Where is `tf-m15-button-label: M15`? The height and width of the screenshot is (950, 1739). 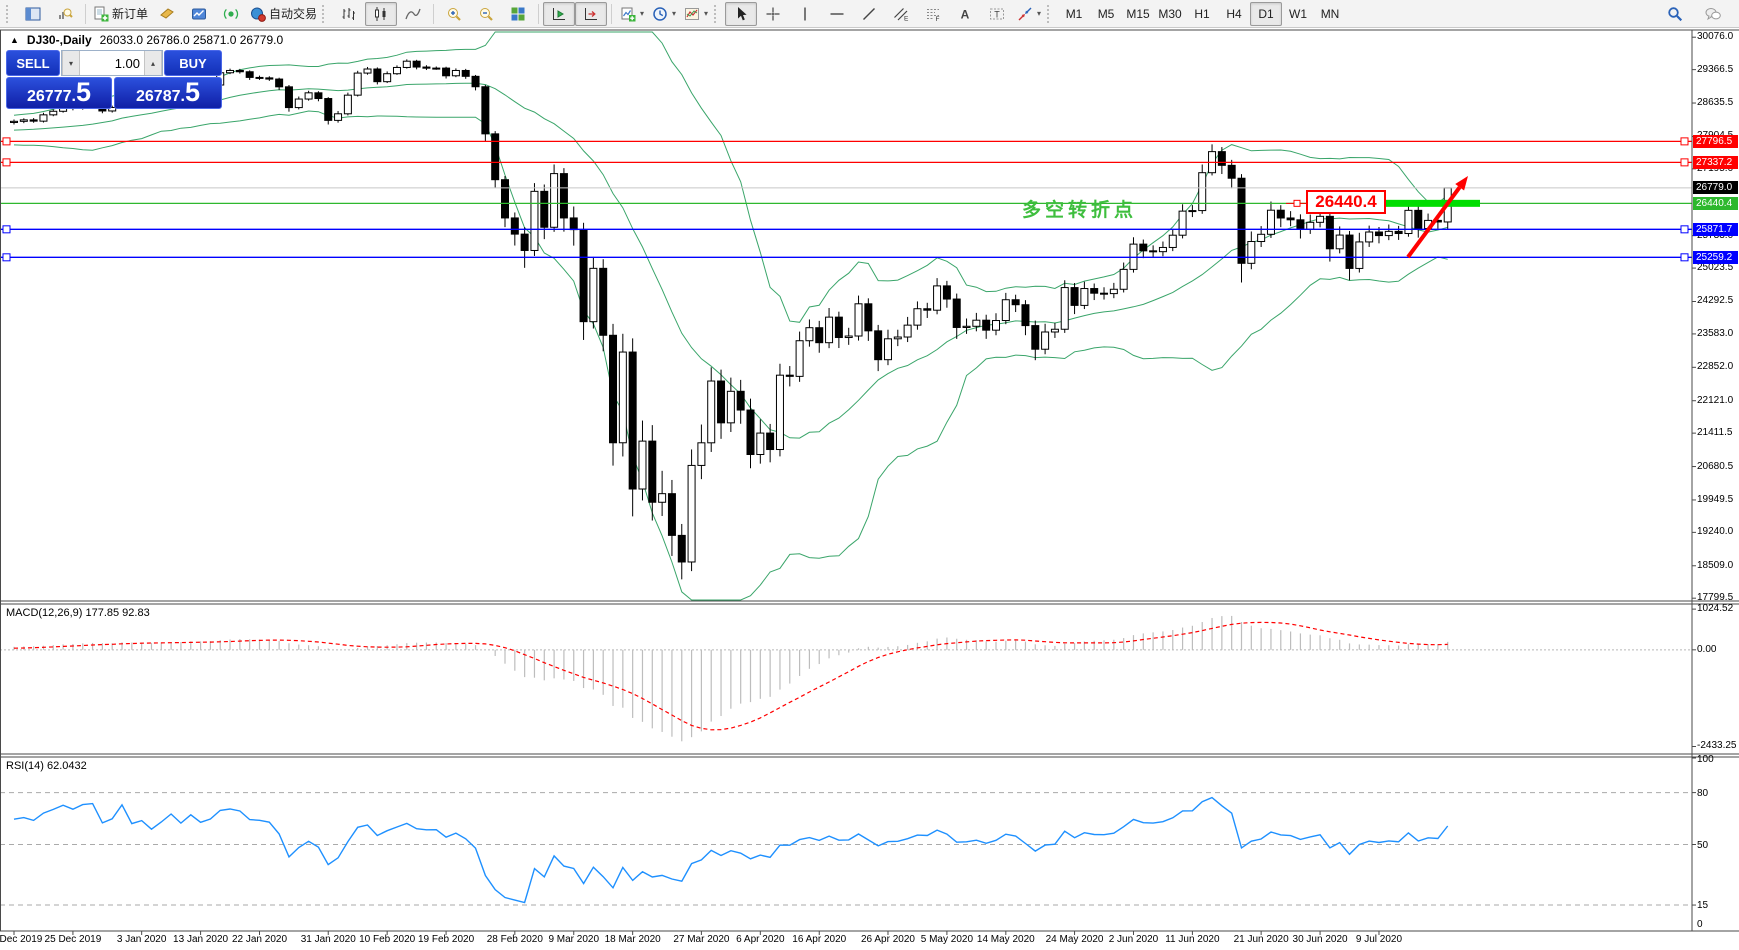
tf-m15-button-label: M15 is located at coordinates (1138, 13).